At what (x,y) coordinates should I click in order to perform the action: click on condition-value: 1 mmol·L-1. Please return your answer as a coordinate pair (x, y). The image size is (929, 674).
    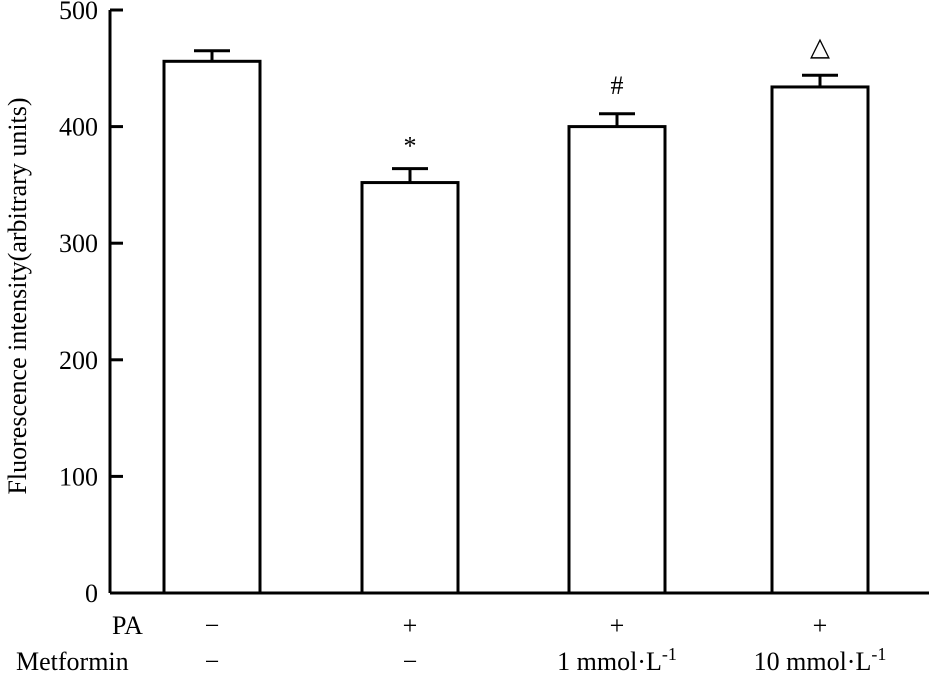
    Looking at the image, I should click on (617, 659).